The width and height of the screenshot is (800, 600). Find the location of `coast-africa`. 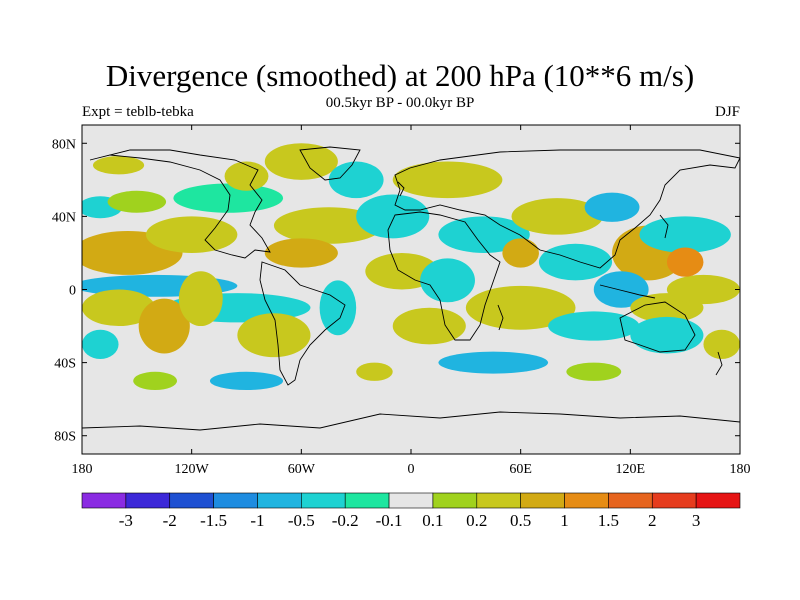

coast-africa is located at coordinates (444, 276).